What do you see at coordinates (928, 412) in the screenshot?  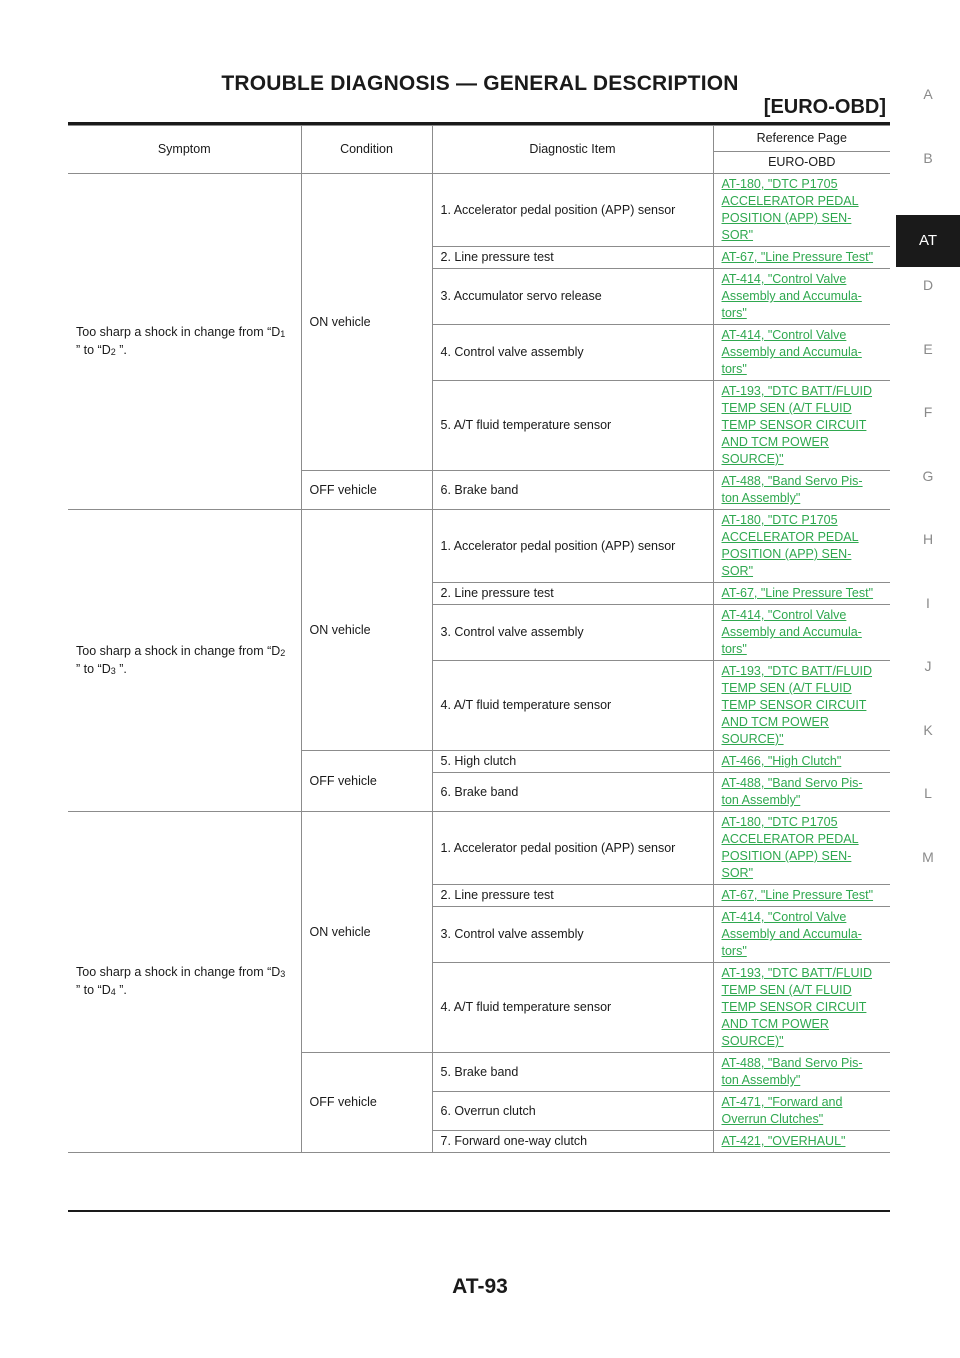 I see `side-tab-f: F` at bounding box center [928, 412].